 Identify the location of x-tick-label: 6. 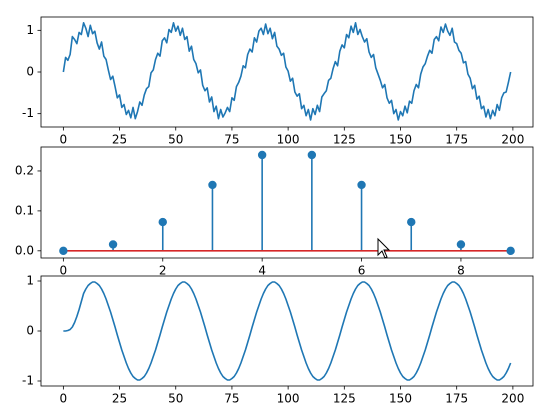
(362, 271).